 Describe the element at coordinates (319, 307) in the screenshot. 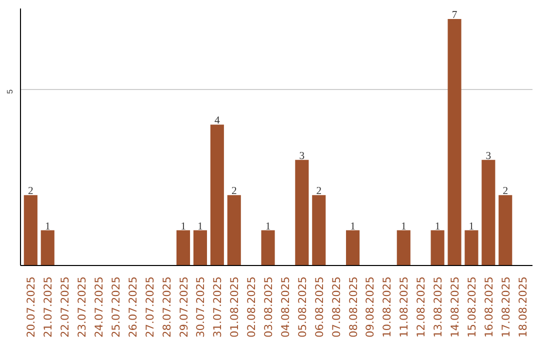

I see `x-tick-label: 06.08.2025` at that location.